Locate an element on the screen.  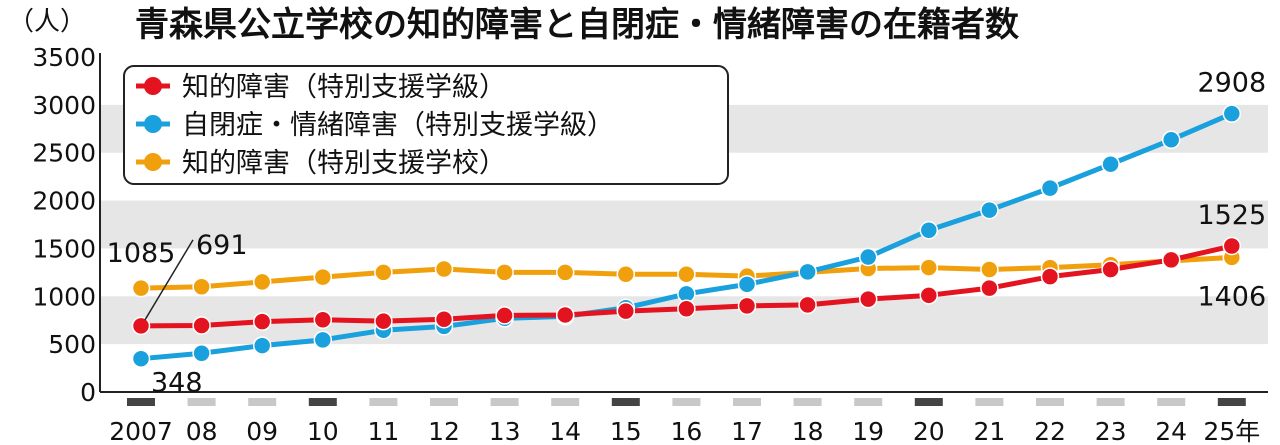
x-tick-label: 2007 is located at coordinates (141, 431).